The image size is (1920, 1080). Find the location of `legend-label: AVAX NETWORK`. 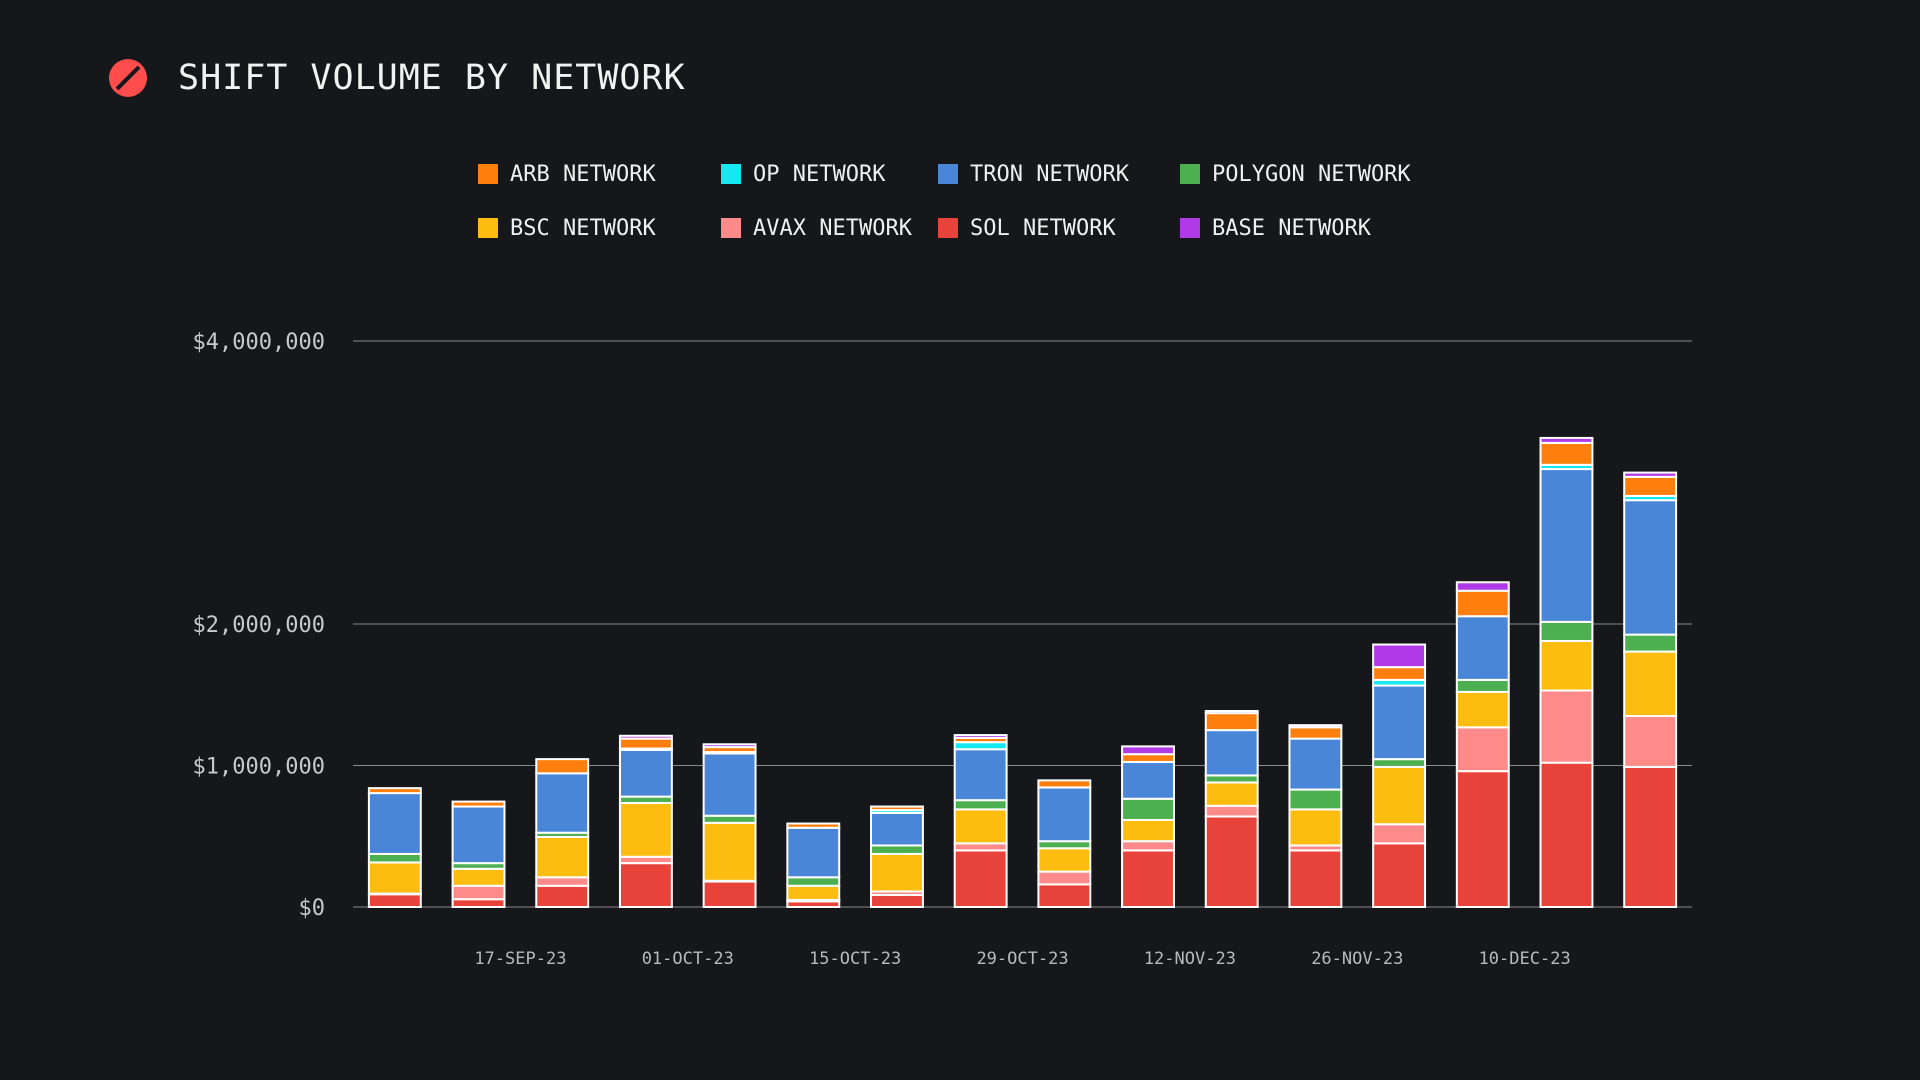

legend-label: AVAX NETWORK is located at coordinates (832, 228).